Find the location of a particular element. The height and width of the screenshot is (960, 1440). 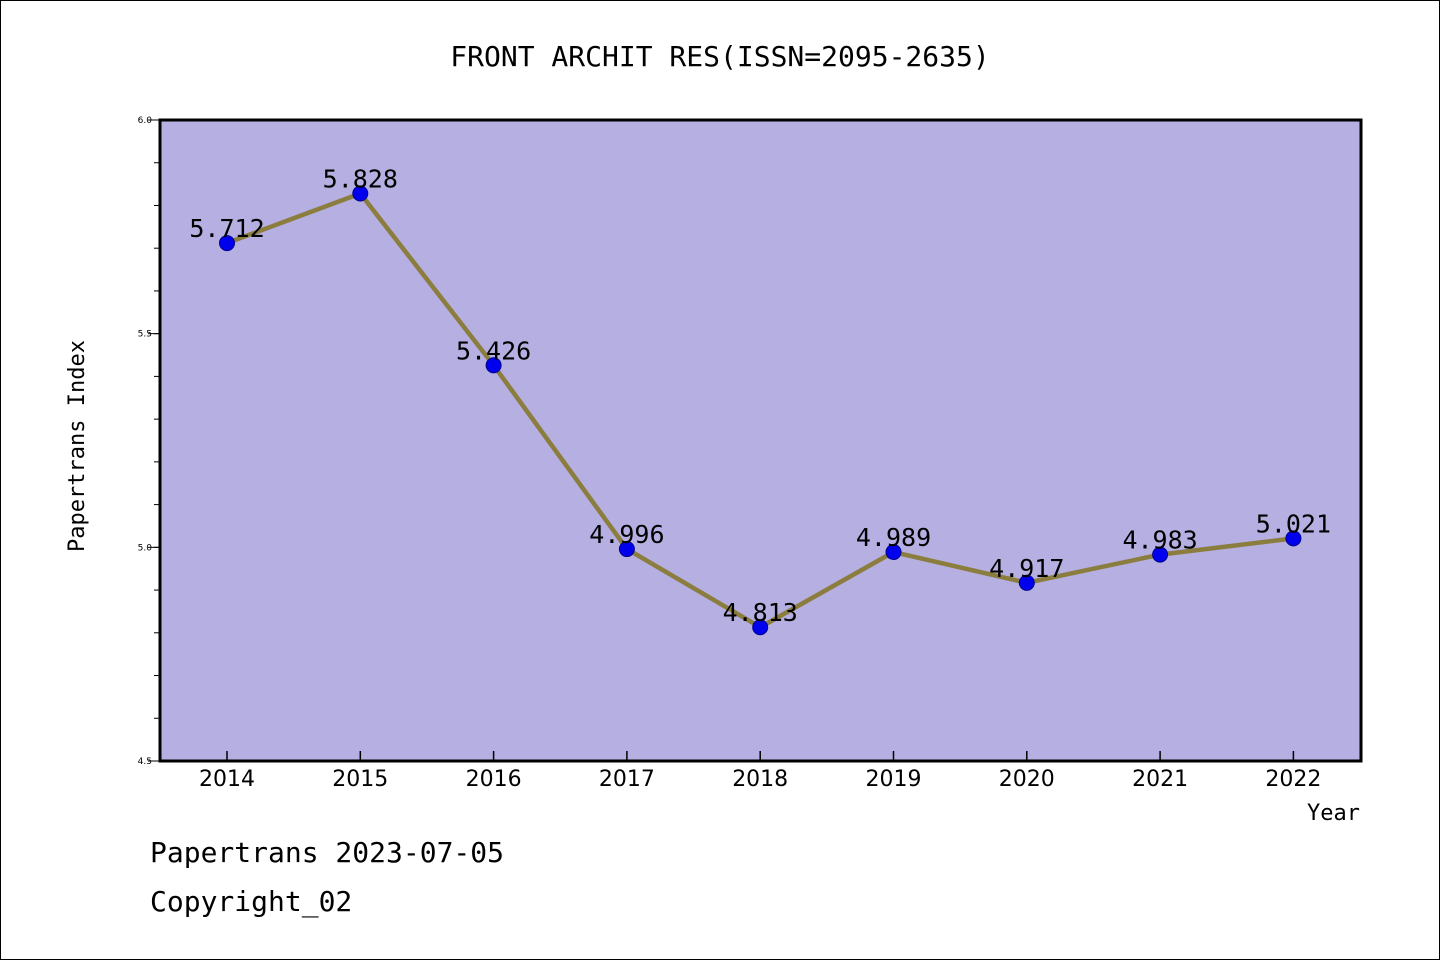

data-label: 4.989 is located at coordinates (893, 537).